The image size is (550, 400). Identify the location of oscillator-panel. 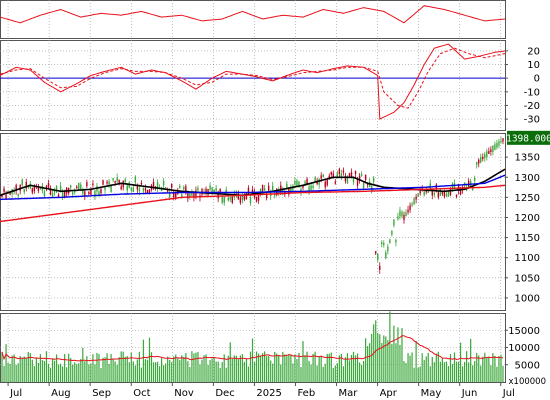
(253, 19).